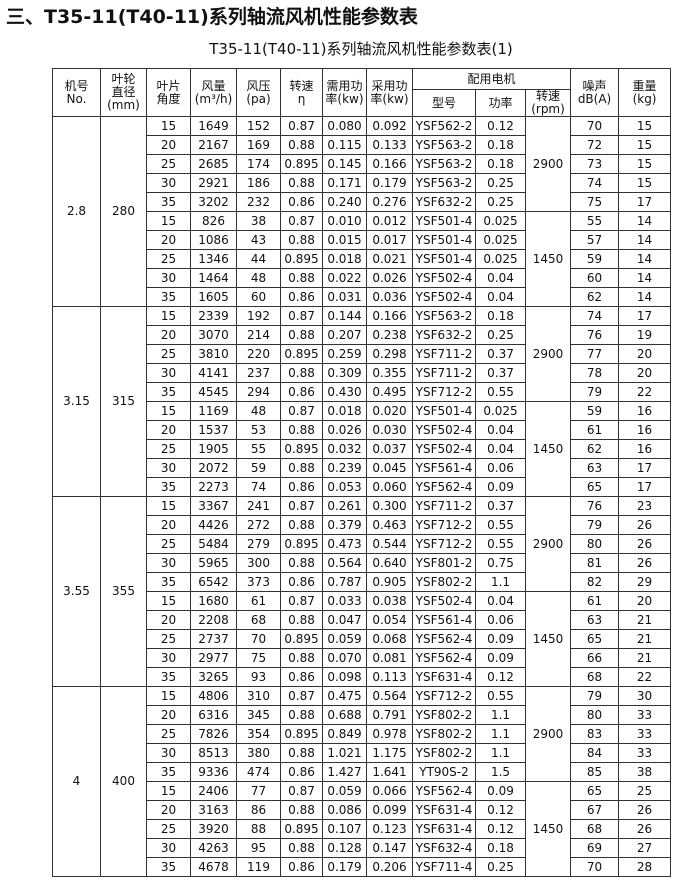 The image size is (700, 887). Describe the element at coordinates (500, 525) in the screenshot. I see `cell: 0.55` at that location.